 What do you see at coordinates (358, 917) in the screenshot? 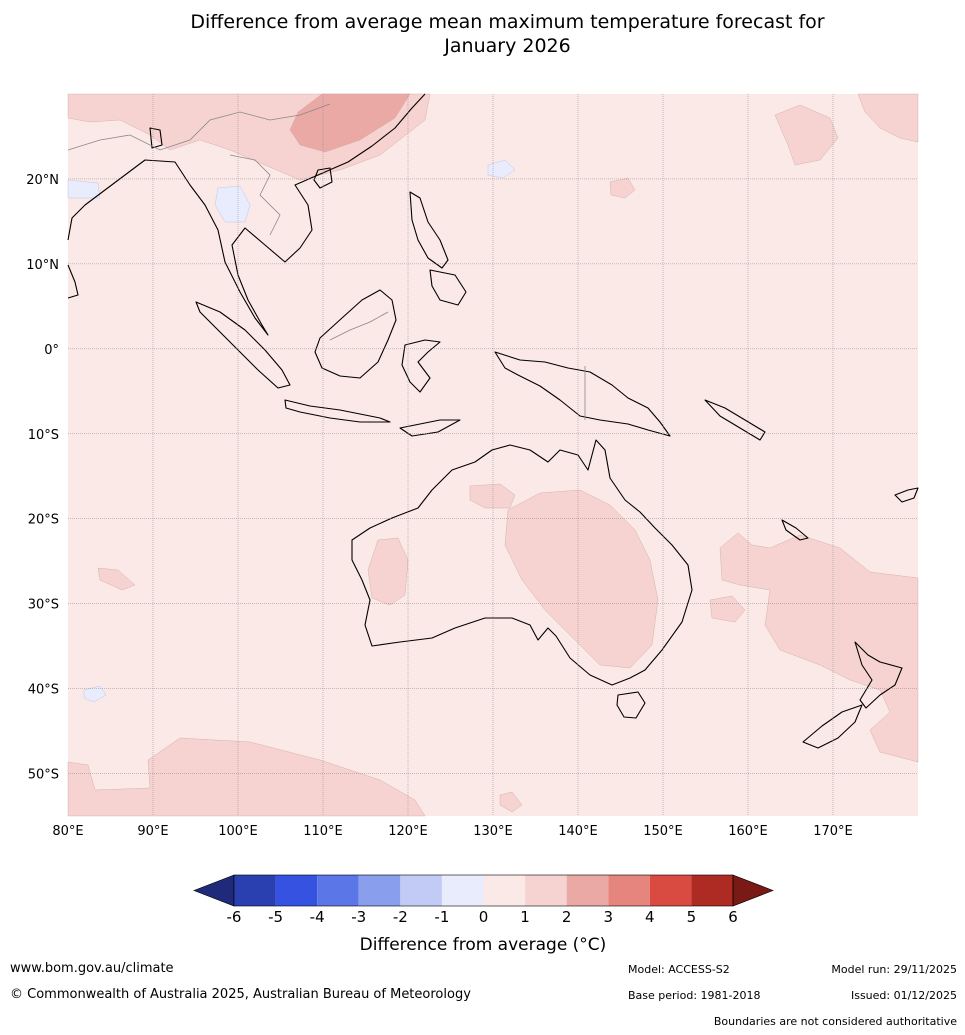
I see `colorbar-tick-label: -3` at bounding box center [358, 917].